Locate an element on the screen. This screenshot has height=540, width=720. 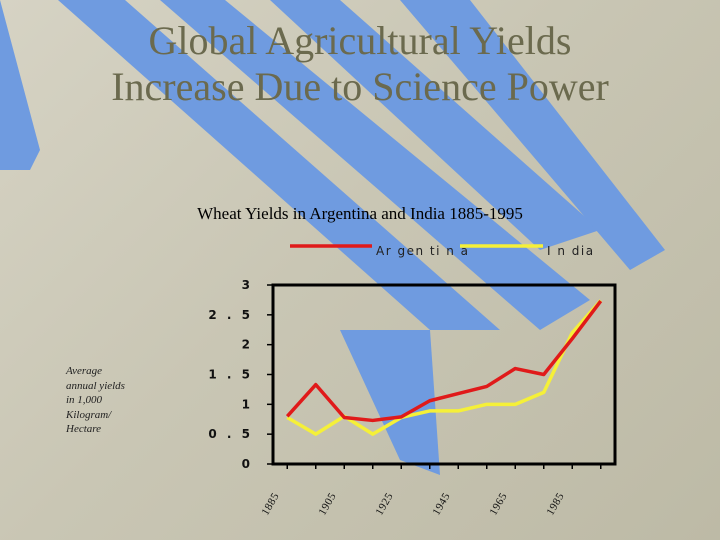
y-axis-label-line-3: in 1,000 is located at coordinates (84, 400).